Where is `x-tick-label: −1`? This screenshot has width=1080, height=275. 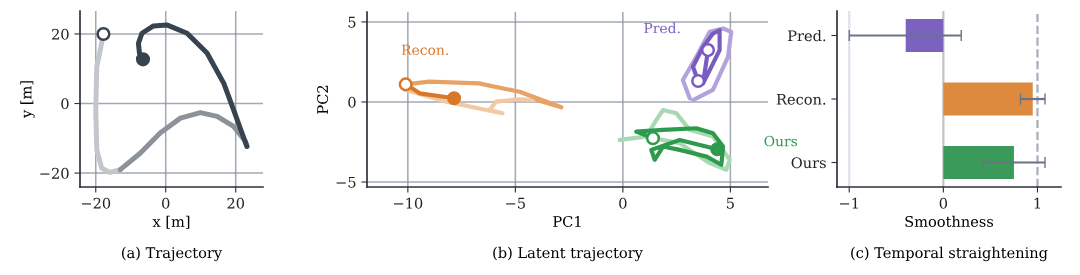 x-tick-label: −1 is located at coordinates (849, 203).